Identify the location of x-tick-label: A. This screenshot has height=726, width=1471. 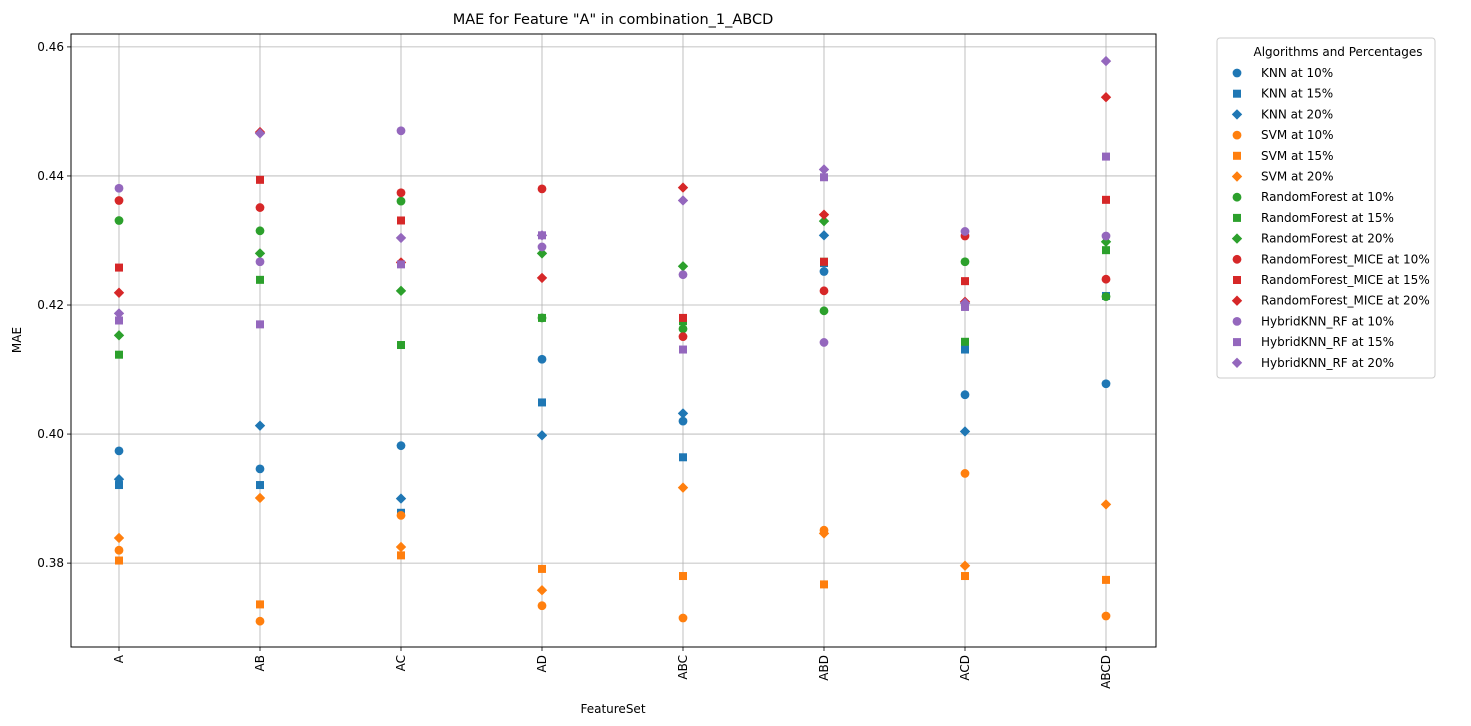
(119, 658).